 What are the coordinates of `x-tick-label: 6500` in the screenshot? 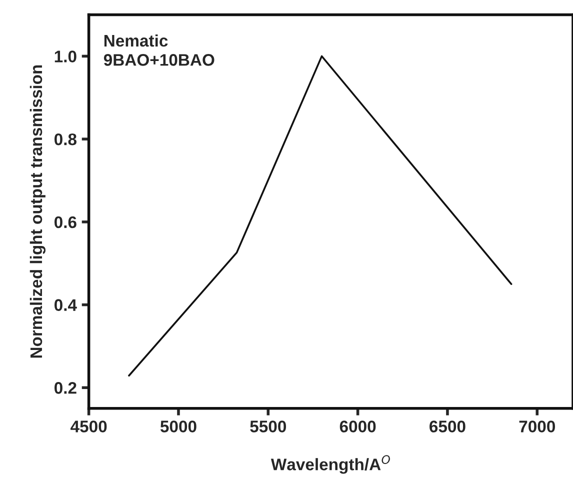 It's located at (448, 426).